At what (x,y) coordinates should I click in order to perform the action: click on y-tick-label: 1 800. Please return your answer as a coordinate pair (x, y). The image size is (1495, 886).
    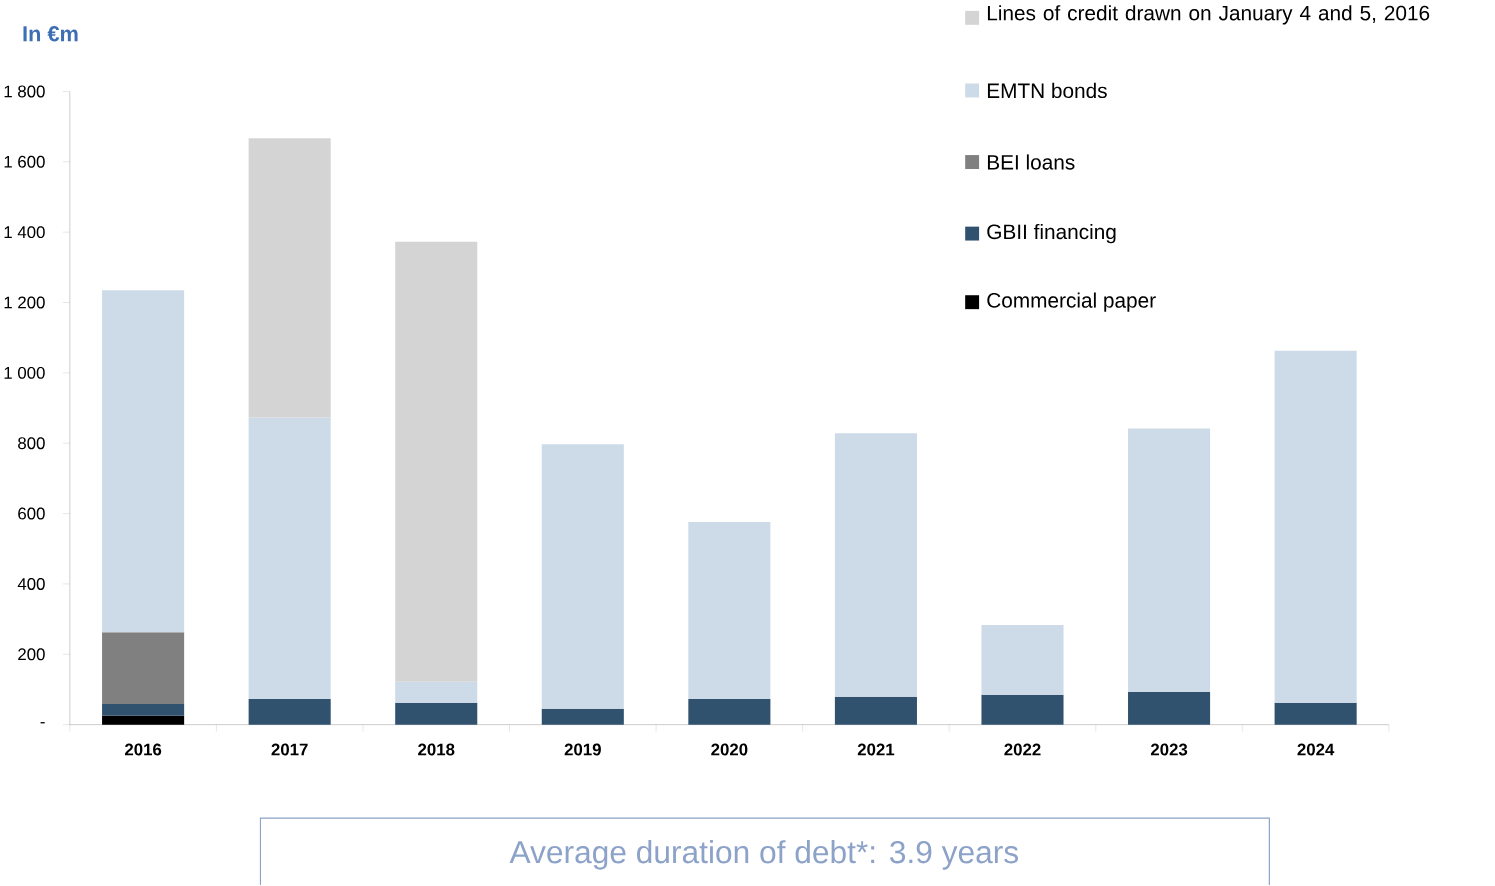
    Looking at the image, I should click on (24, 91).